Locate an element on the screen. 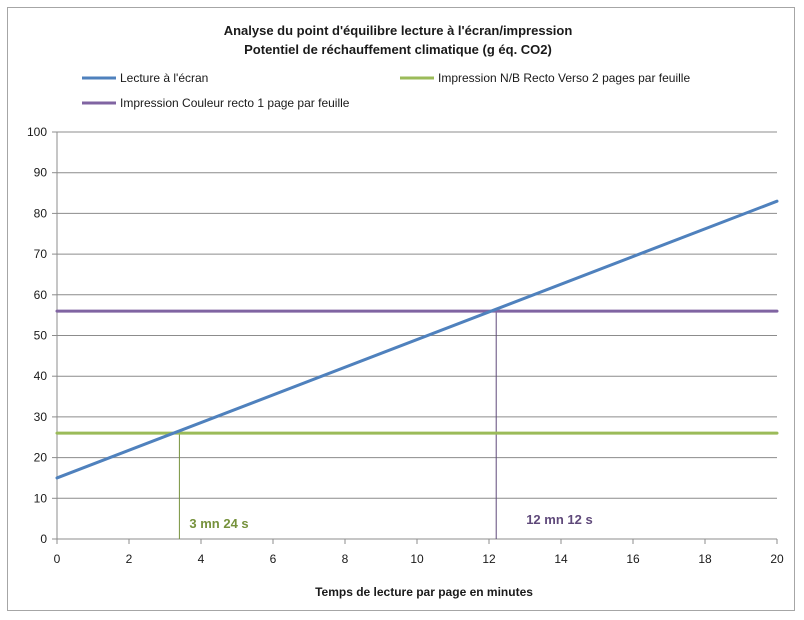 The height and width of the screenshot is (620, 804). y-tick-label-5: 50 is located at coordinates (41, 336).